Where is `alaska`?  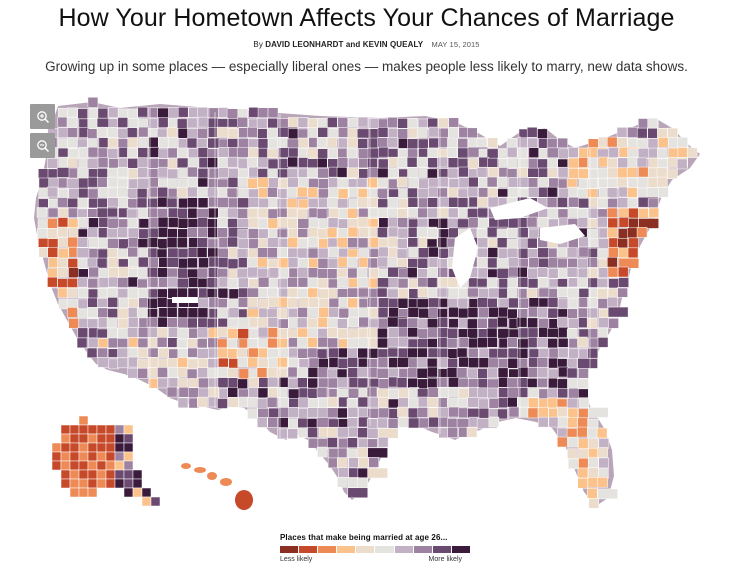
alaska is located at coordinates (106, 461).